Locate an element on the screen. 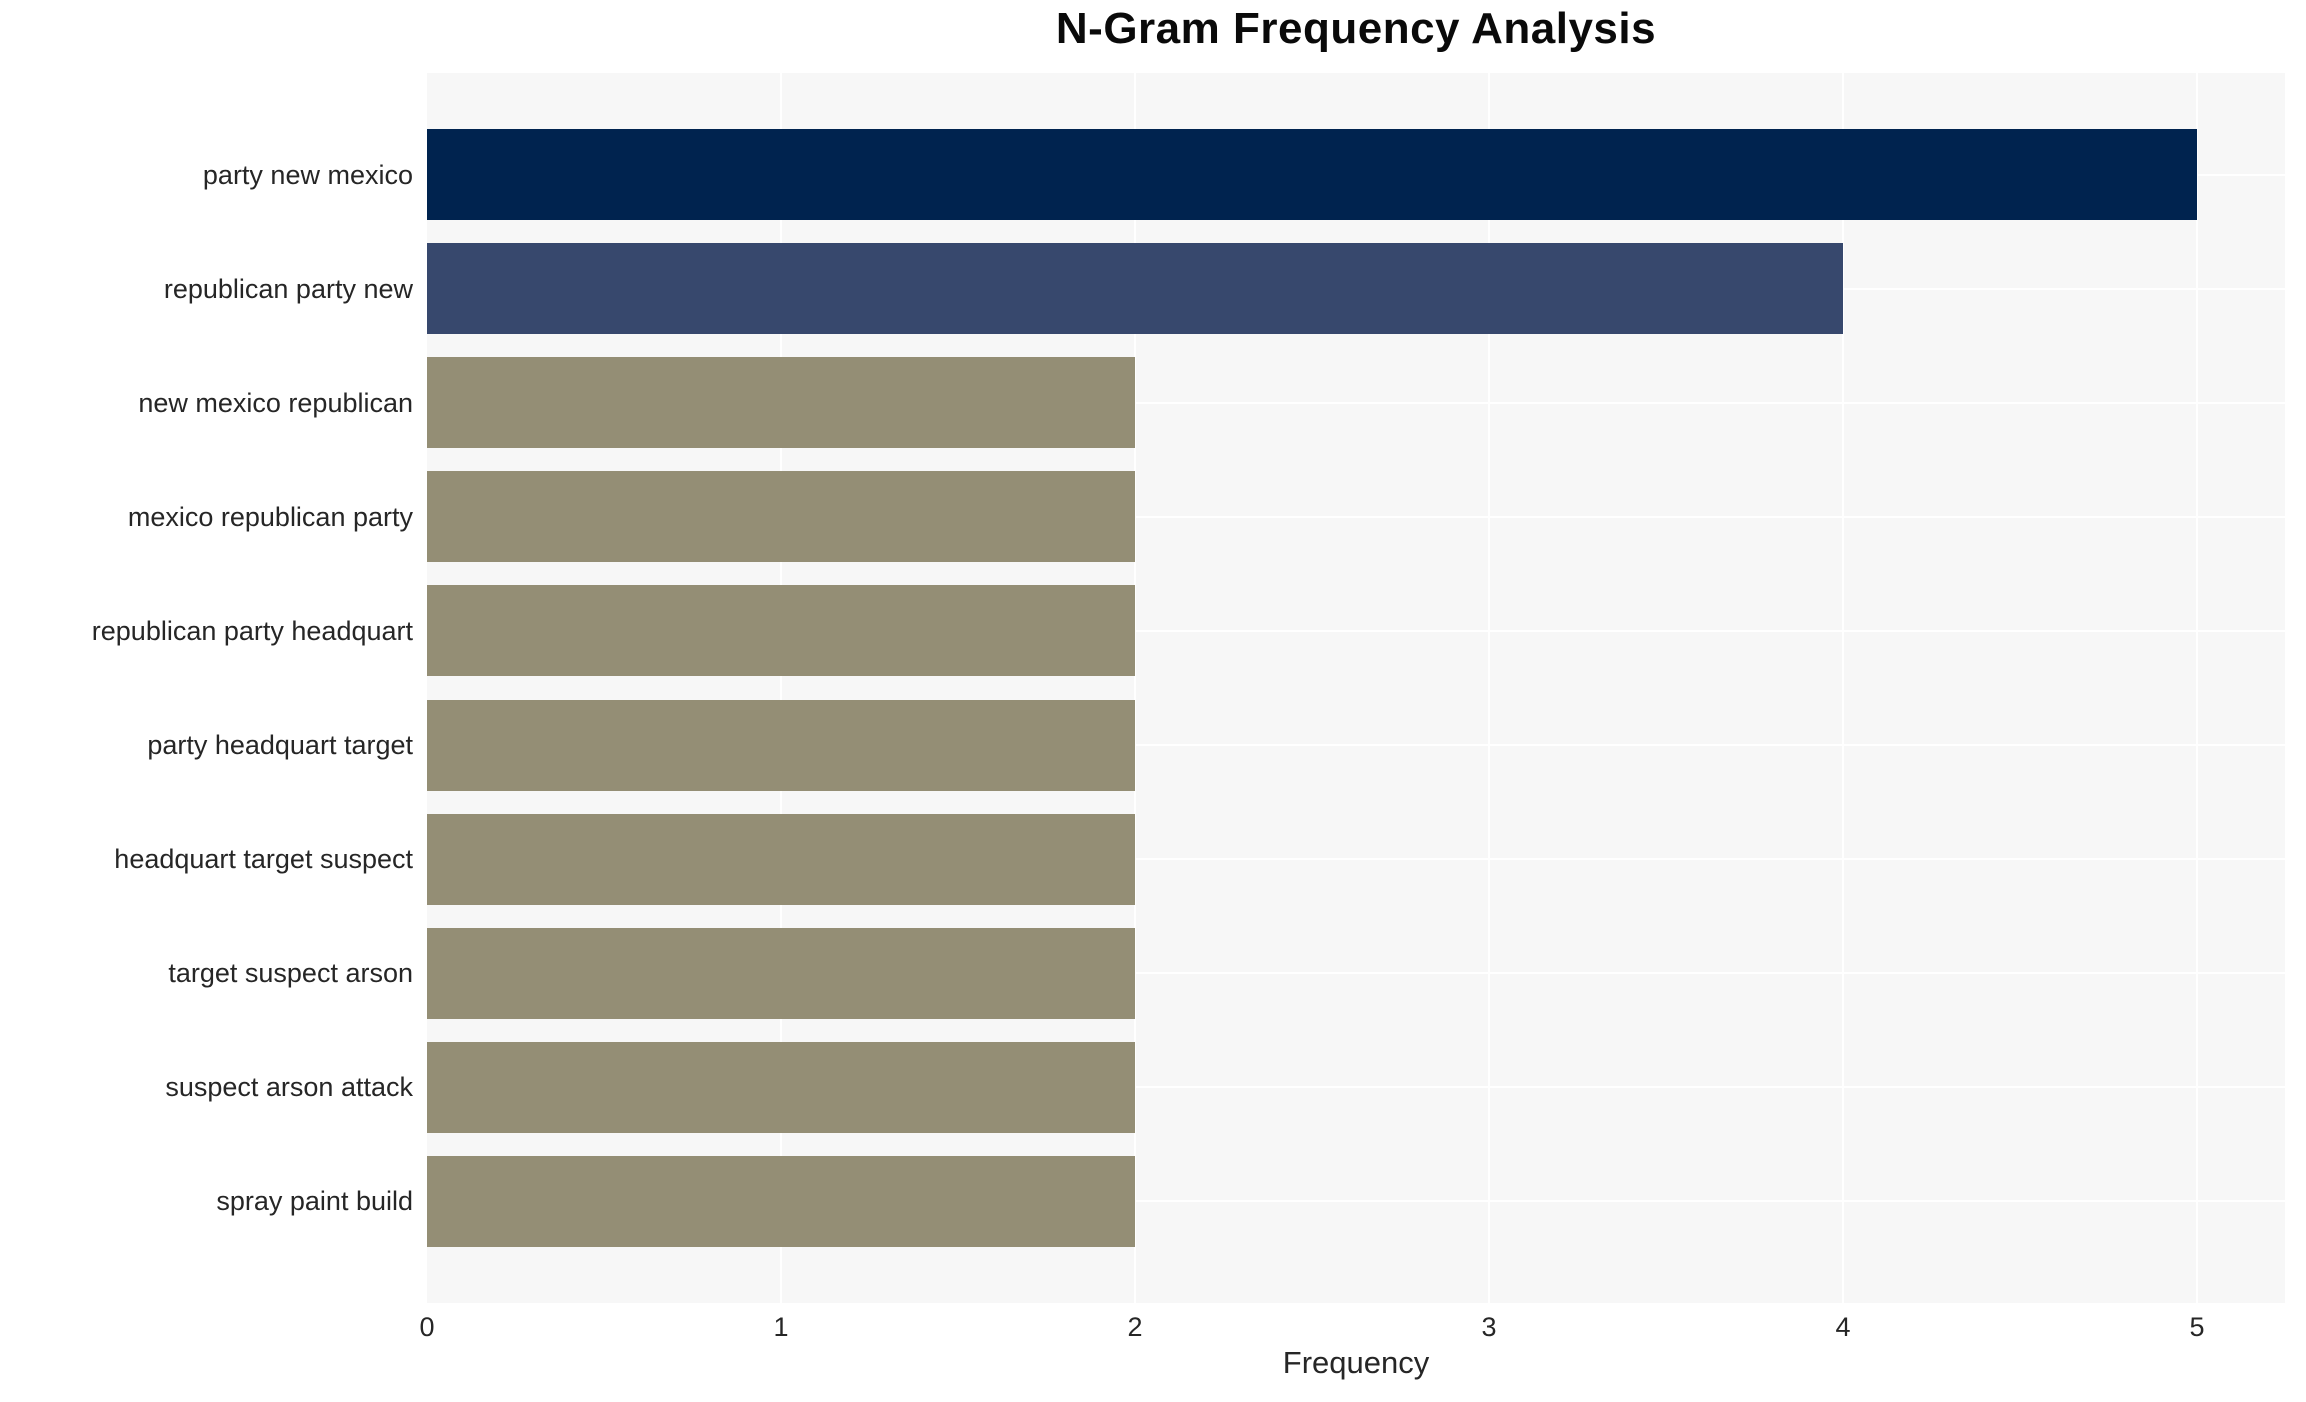 The image size is (2306, 1402). x-tick-label: 1 is located at coordinates (781, 1327).